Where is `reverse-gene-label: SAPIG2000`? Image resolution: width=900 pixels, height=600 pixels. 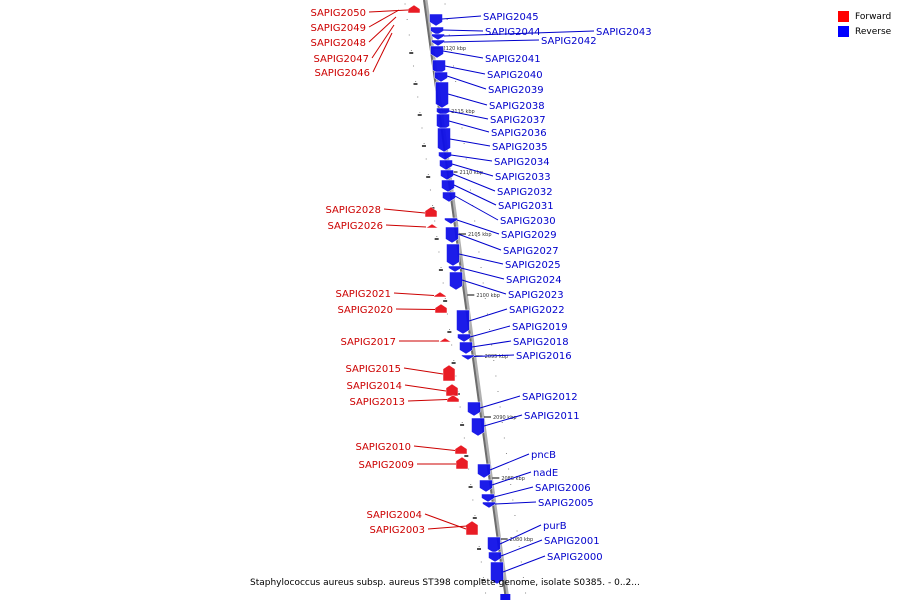
reverse-gene-label: SAPIG2000 is located at coordinates (575, 557).